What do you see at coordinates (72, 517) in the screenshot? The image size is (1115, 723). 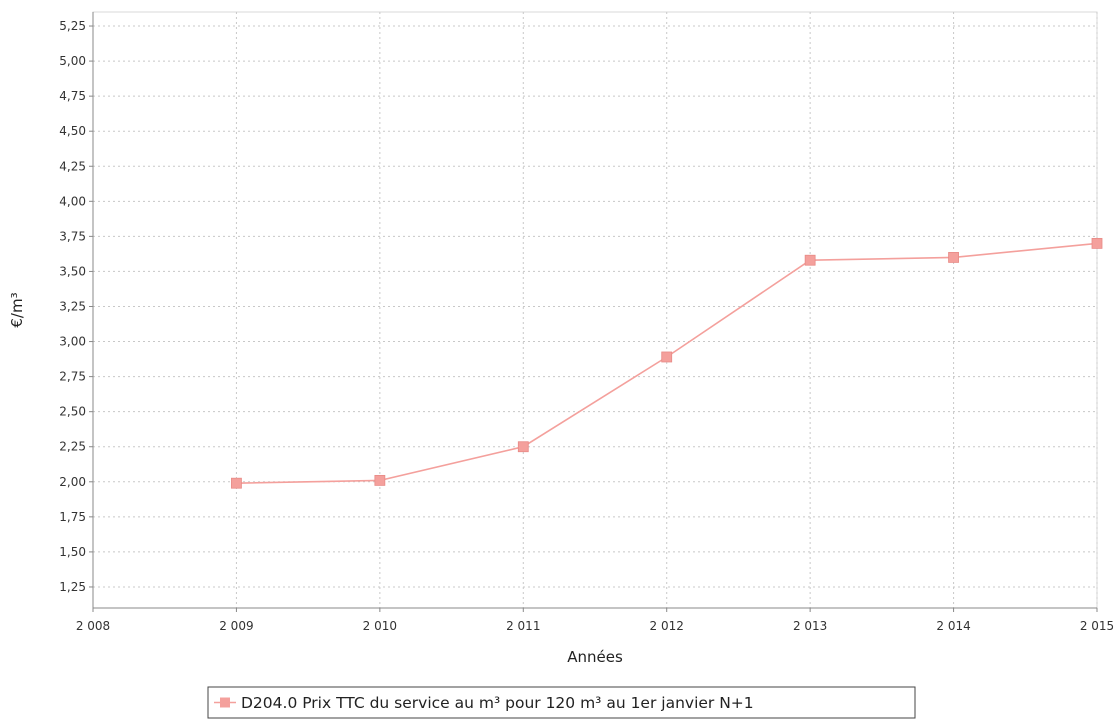 I see `y-tick-label: 1,75` at bounding box center [72, 517].